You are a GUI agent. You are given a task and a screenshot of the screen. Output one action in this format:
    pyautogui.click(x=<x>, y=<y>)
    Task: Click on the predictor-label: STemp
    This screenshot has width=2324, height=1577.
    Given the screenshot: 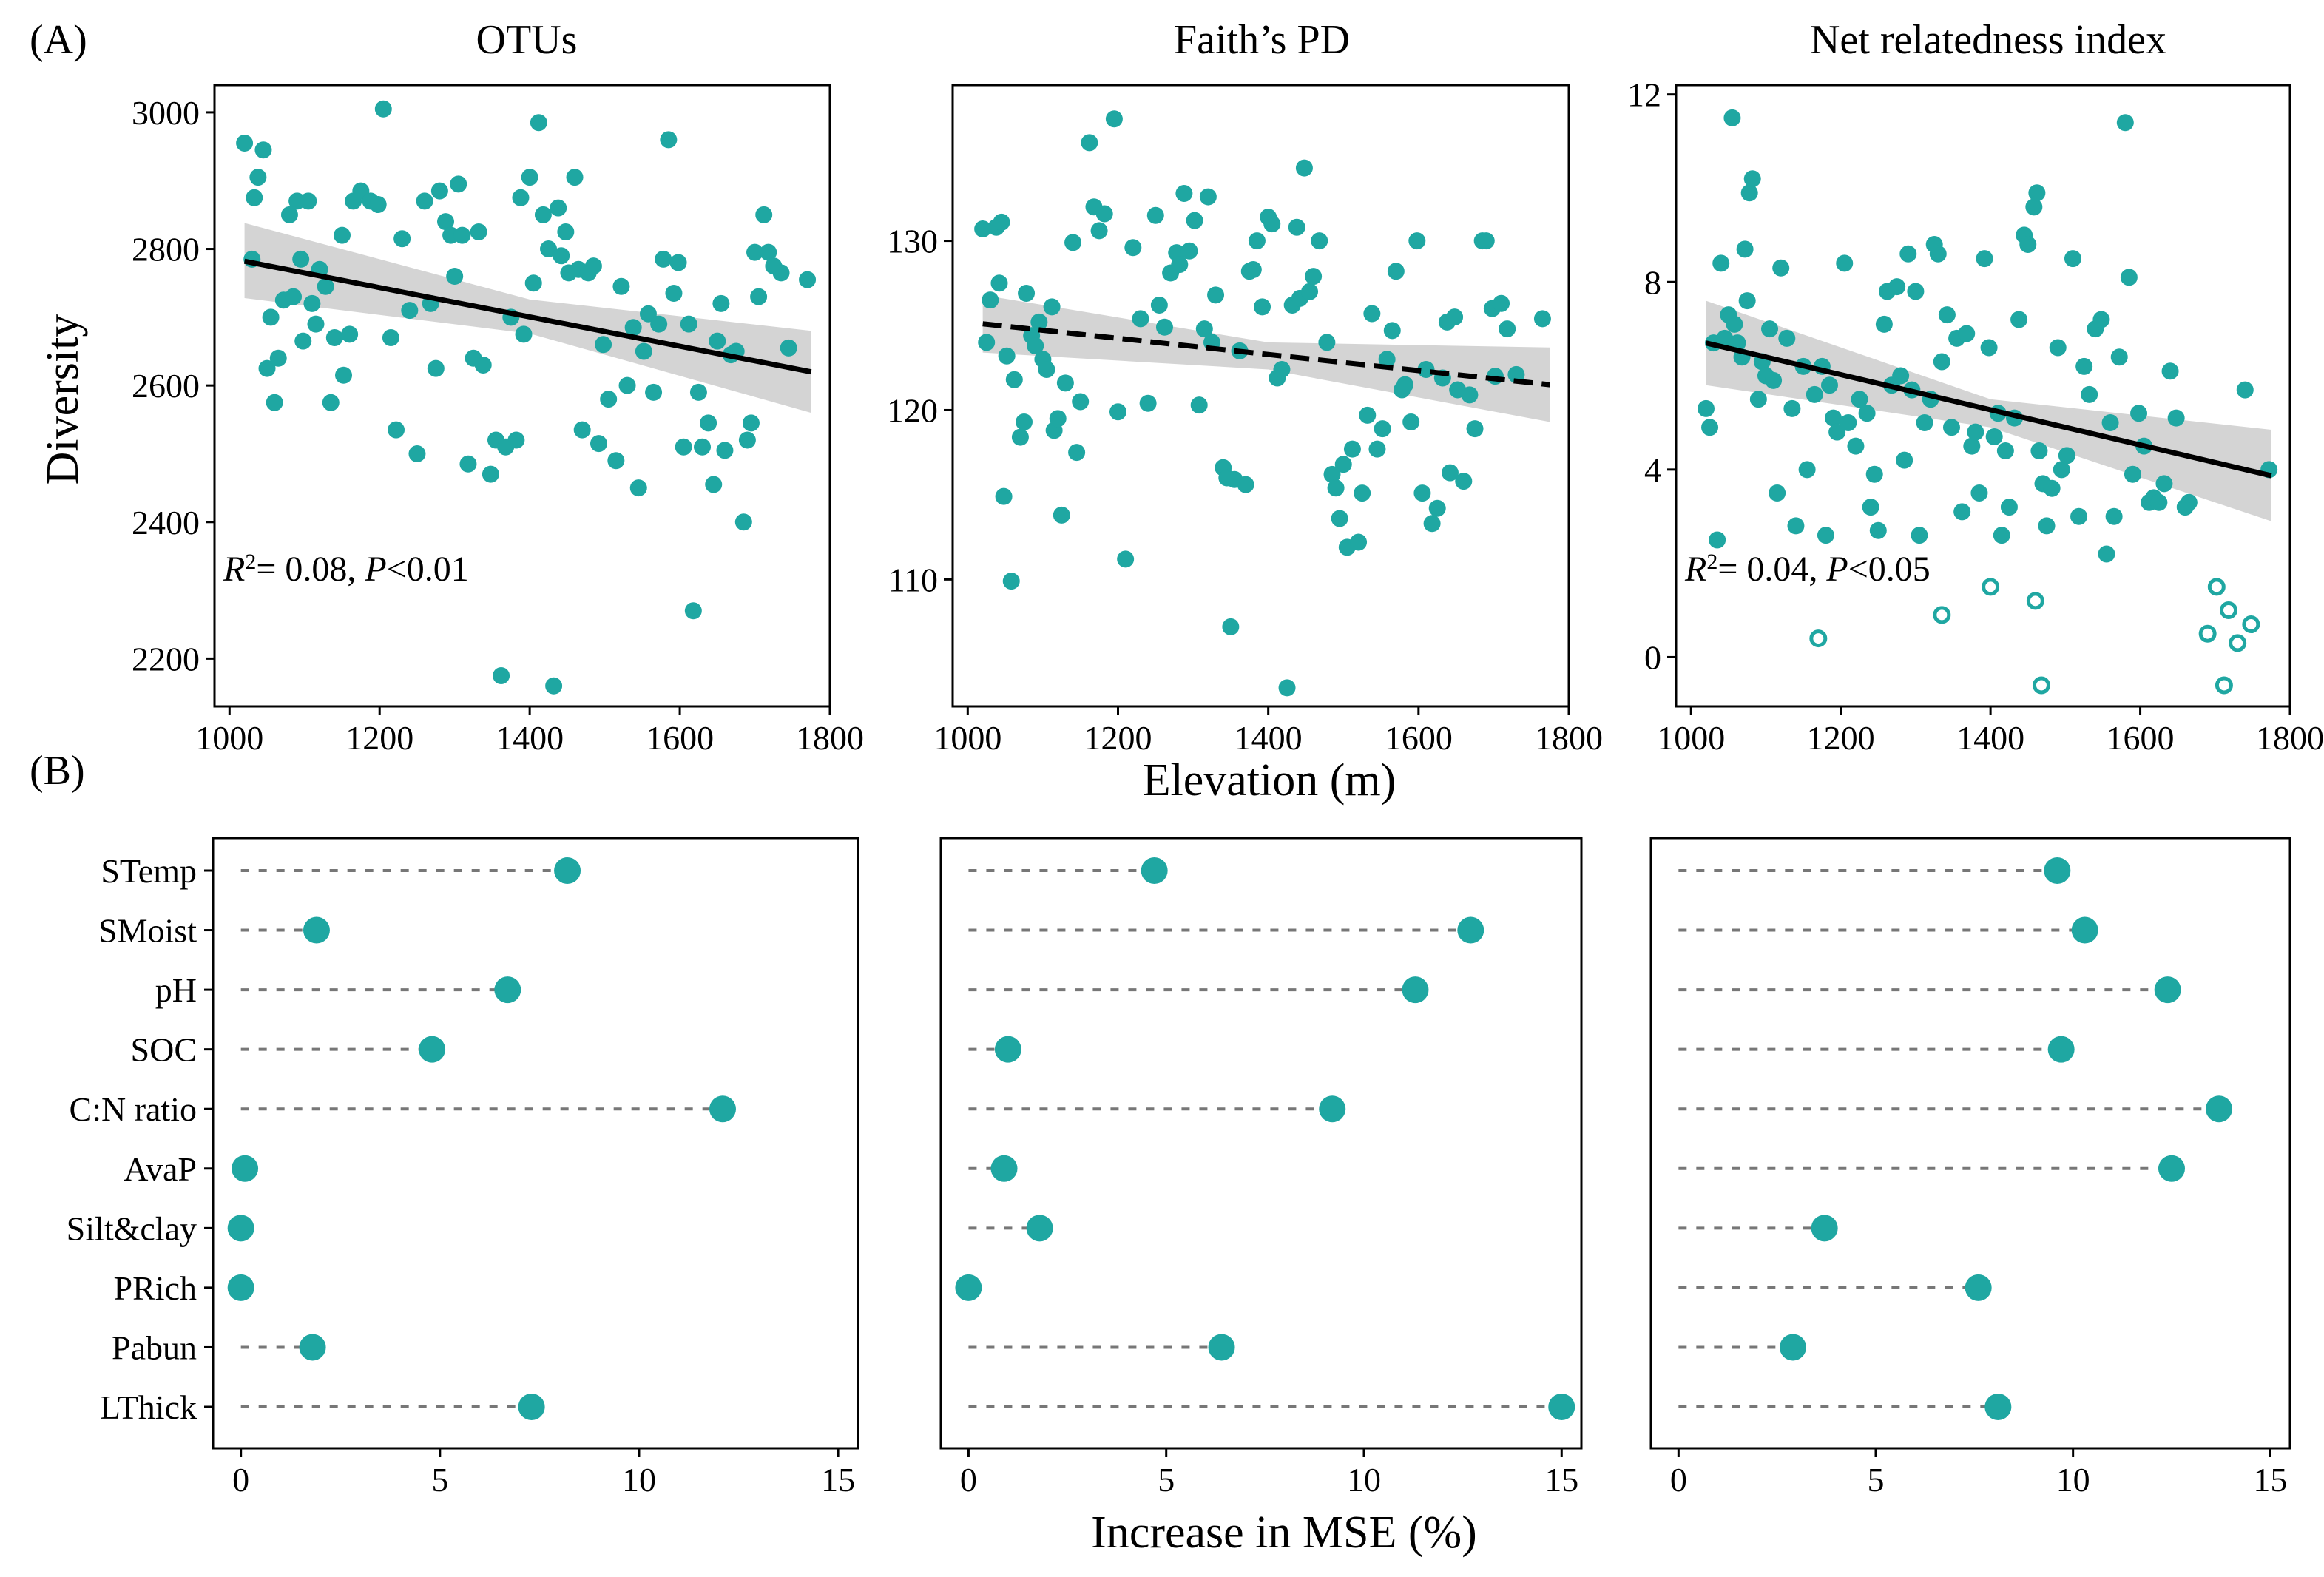 What is the action you would take?
    pyautogui.click(x=149, y=871)
    